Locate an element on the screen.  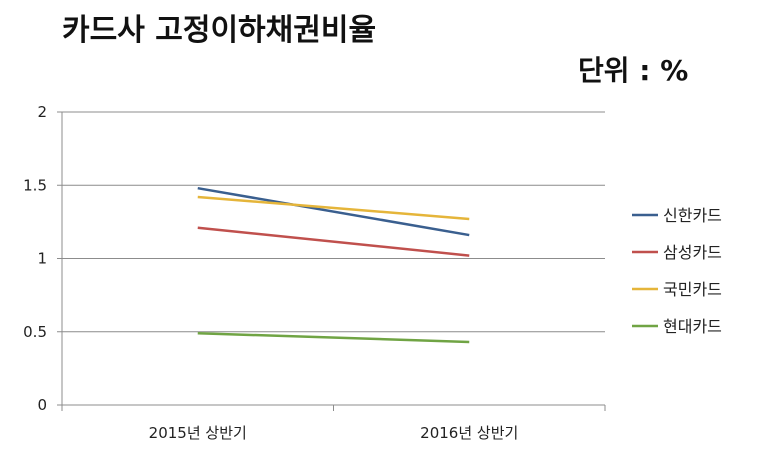
legend-label: 국민카드 is located at coordinates (692, 289).